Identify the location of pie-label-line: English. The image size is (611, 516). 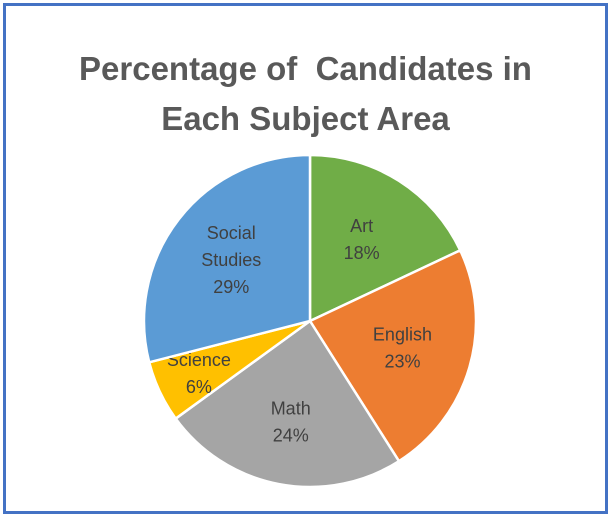
(402, 334).